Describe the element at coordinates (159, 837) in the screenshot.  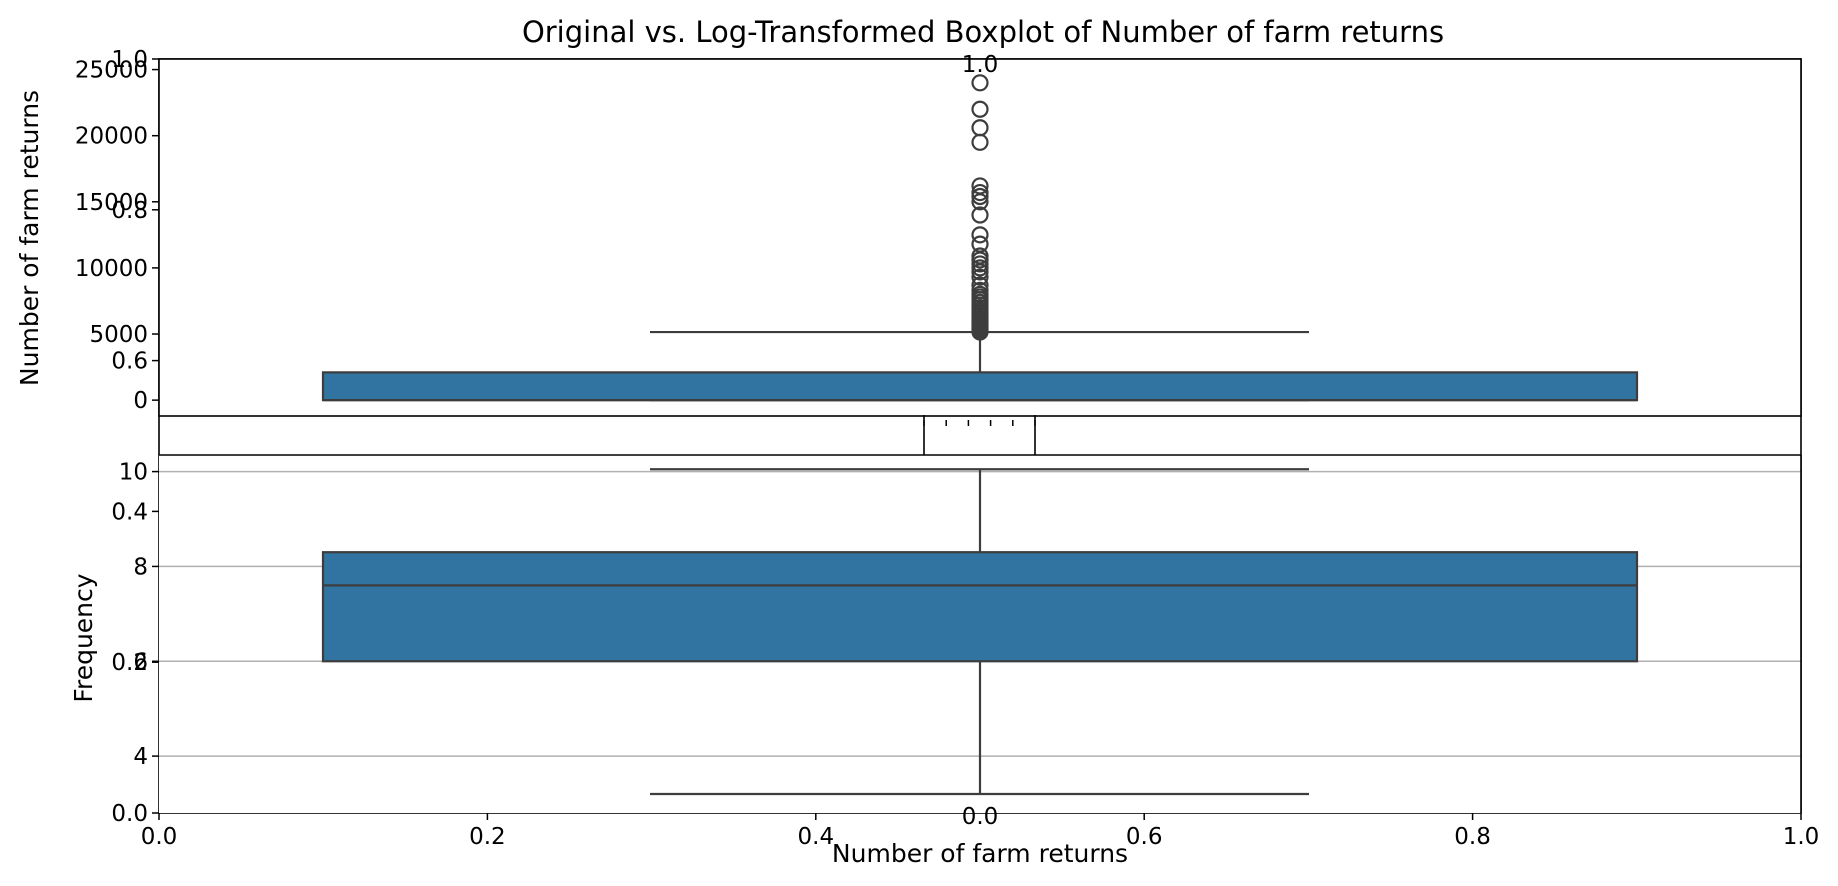
I see `background-x-tick-label: 0.0` at that location.